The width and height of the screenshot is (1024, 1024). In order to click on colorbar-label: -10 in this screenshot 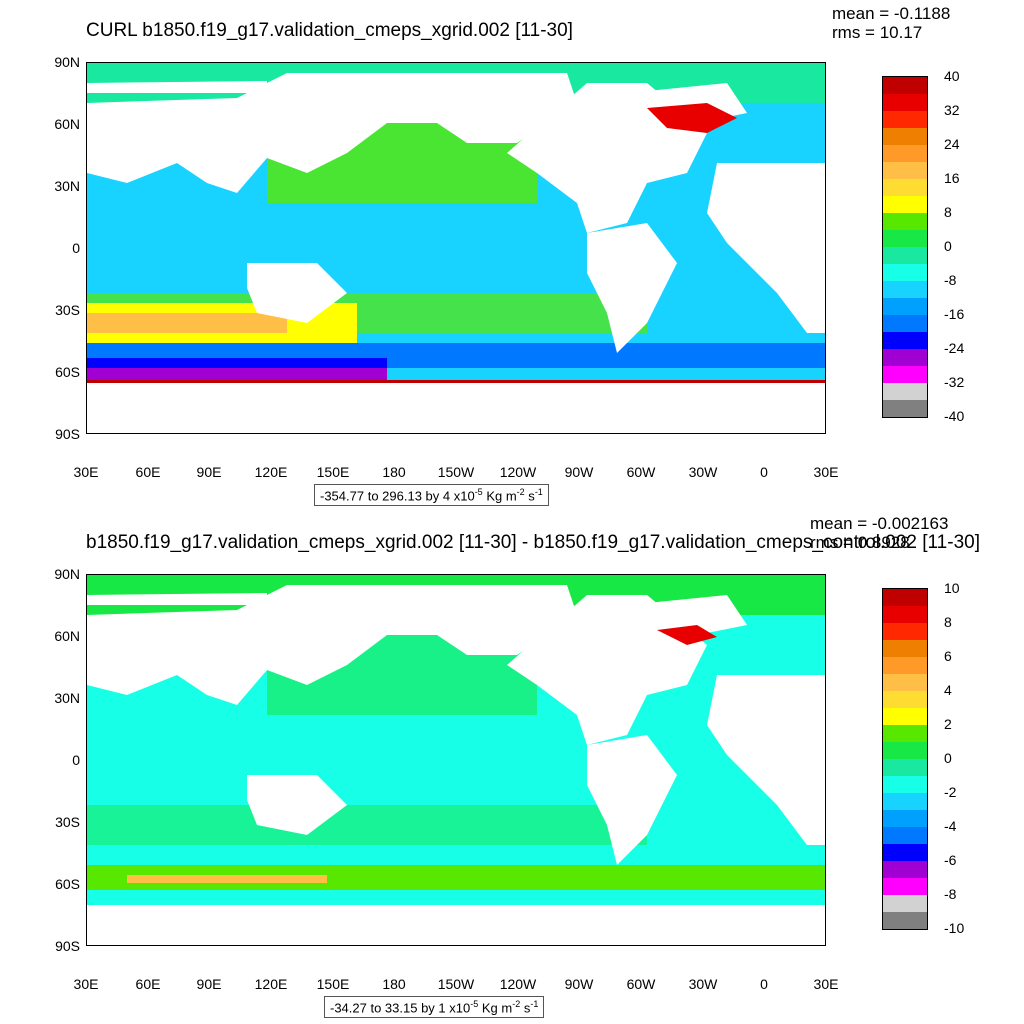, I will do `click(954, 928)`.